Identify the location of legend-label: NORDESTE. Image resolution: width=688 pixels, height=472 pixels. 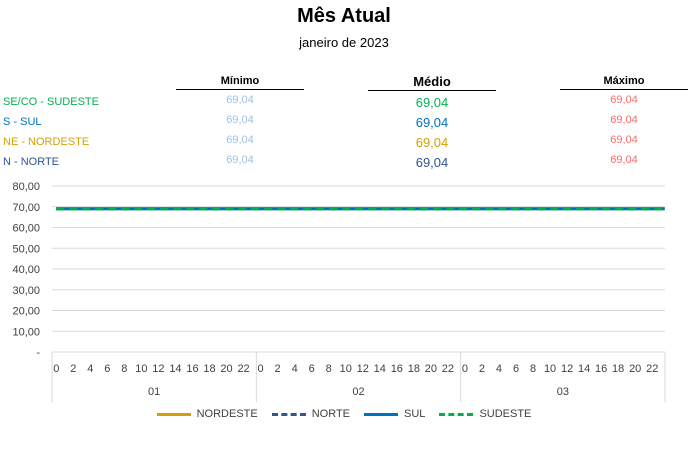
(227, 414).